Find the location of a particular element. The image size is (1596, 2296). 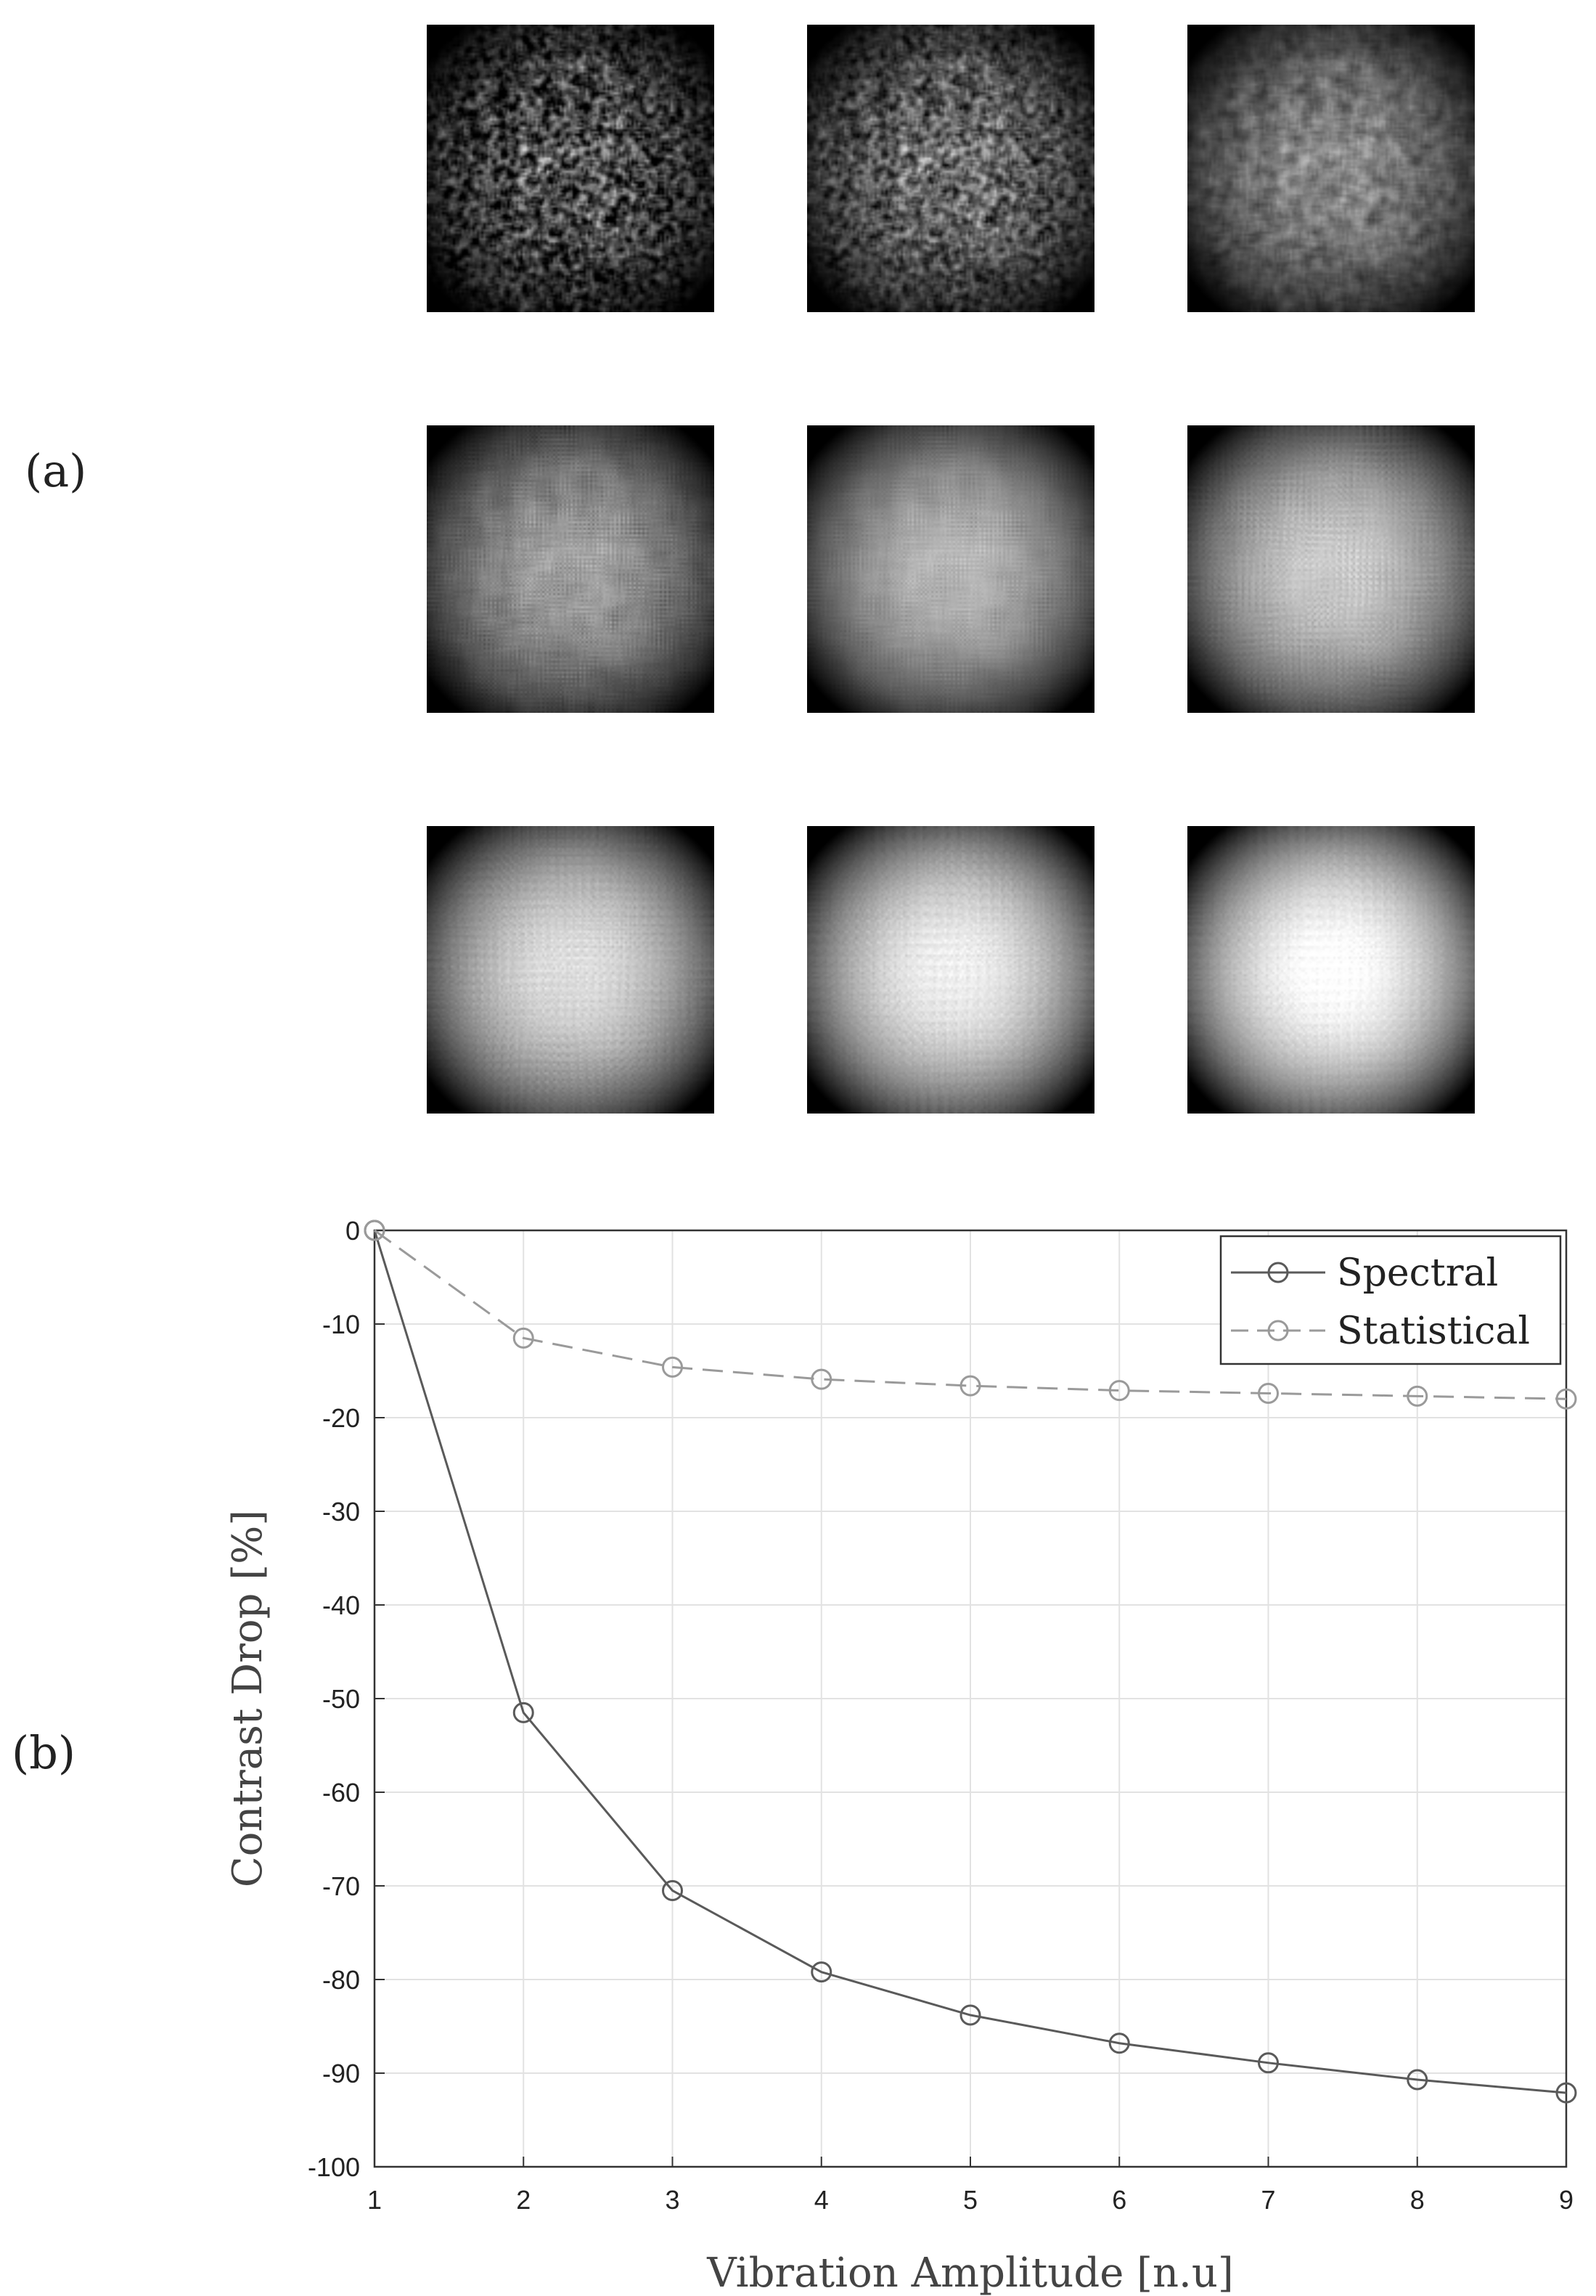

x-tick-label: 5 is located at coordinates (970, 2200).